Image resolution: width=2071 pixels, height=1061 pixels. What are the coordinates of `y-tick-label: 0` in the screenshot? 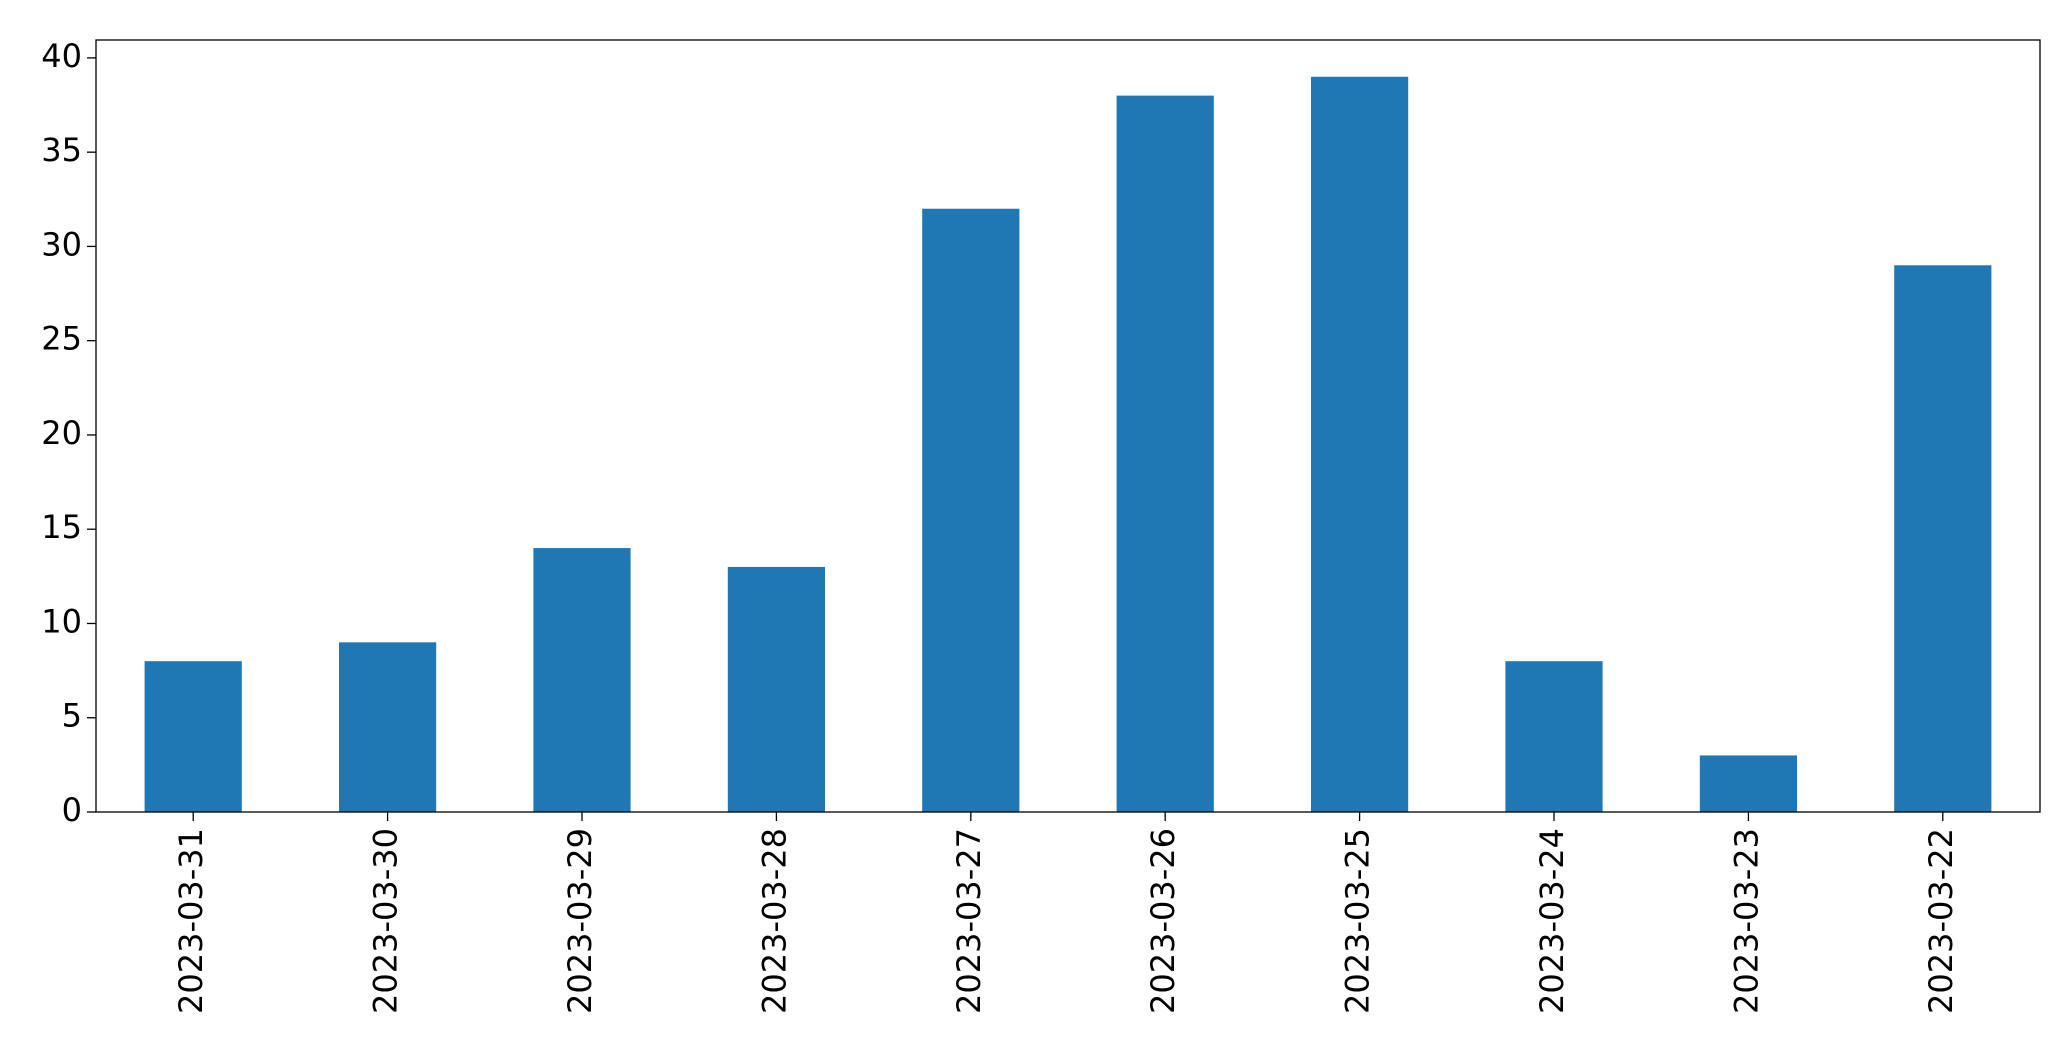 It's located at (72, 810).